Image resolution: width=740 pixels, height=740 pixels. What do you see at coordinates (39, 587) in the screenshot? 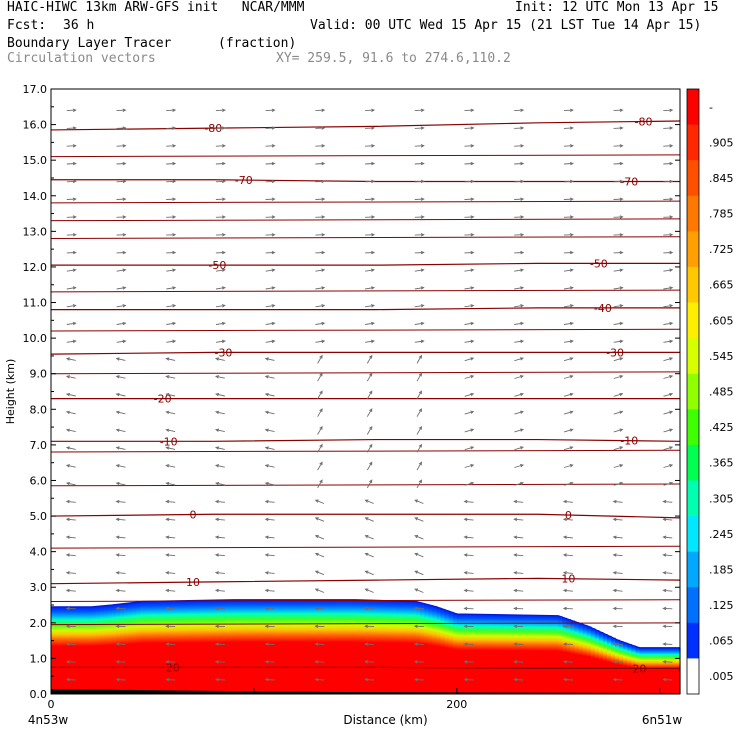
I see `y-tick-label: 3.0` at bounding box center [39, 587].